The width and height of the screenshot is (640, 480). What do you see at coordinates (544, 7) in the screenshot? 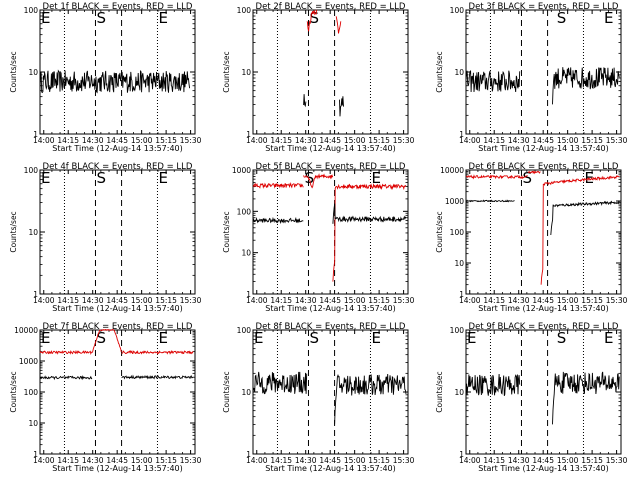
I see `plot-title: Det 3f BLACK = Events, RED = LLD` at bounding box center [544, 7].